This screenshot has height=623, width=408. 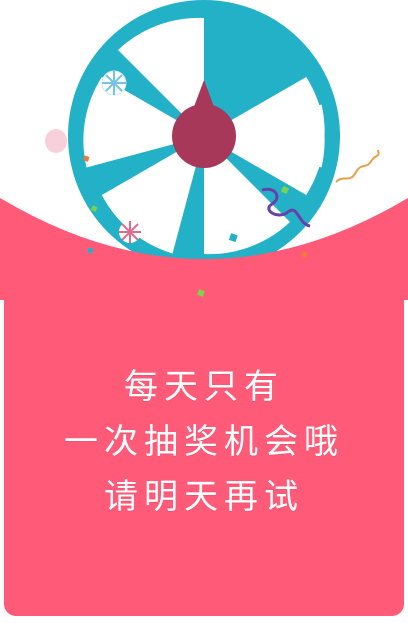 I want to click on message-line-3: 请明天再试, so click(x=204, y=497).